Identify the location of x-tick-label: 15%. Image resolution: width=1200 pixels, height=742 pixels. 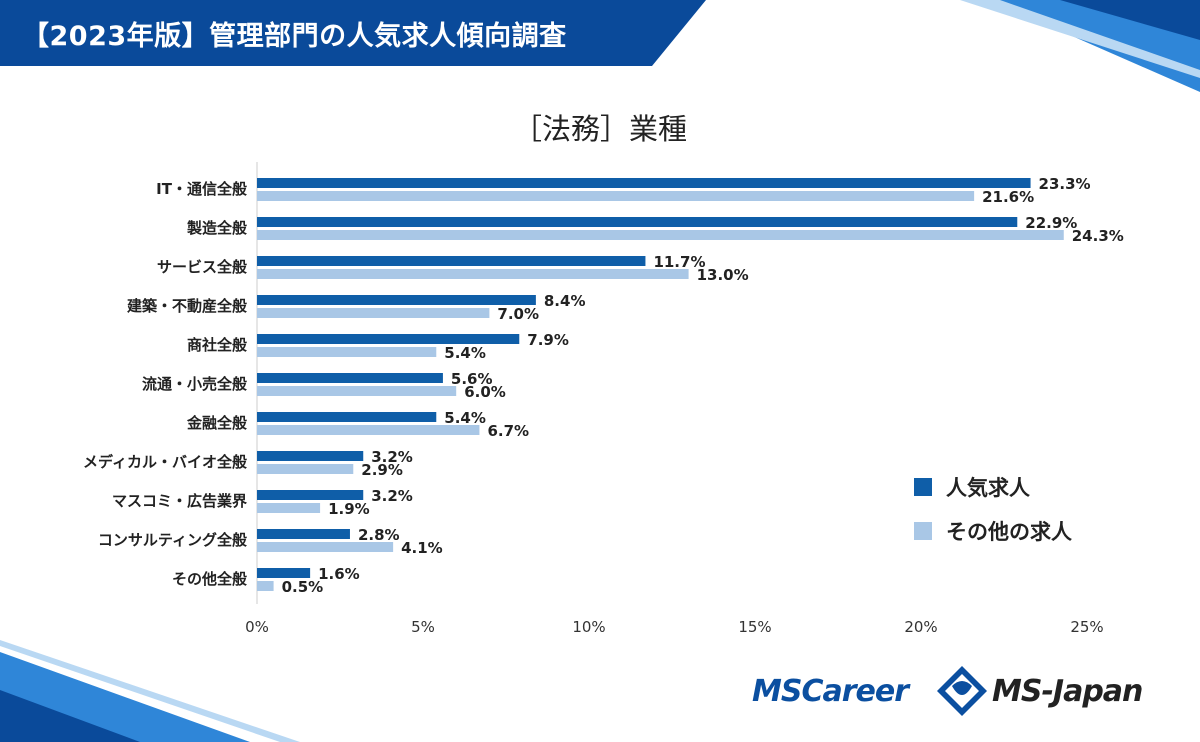
(754, 627).